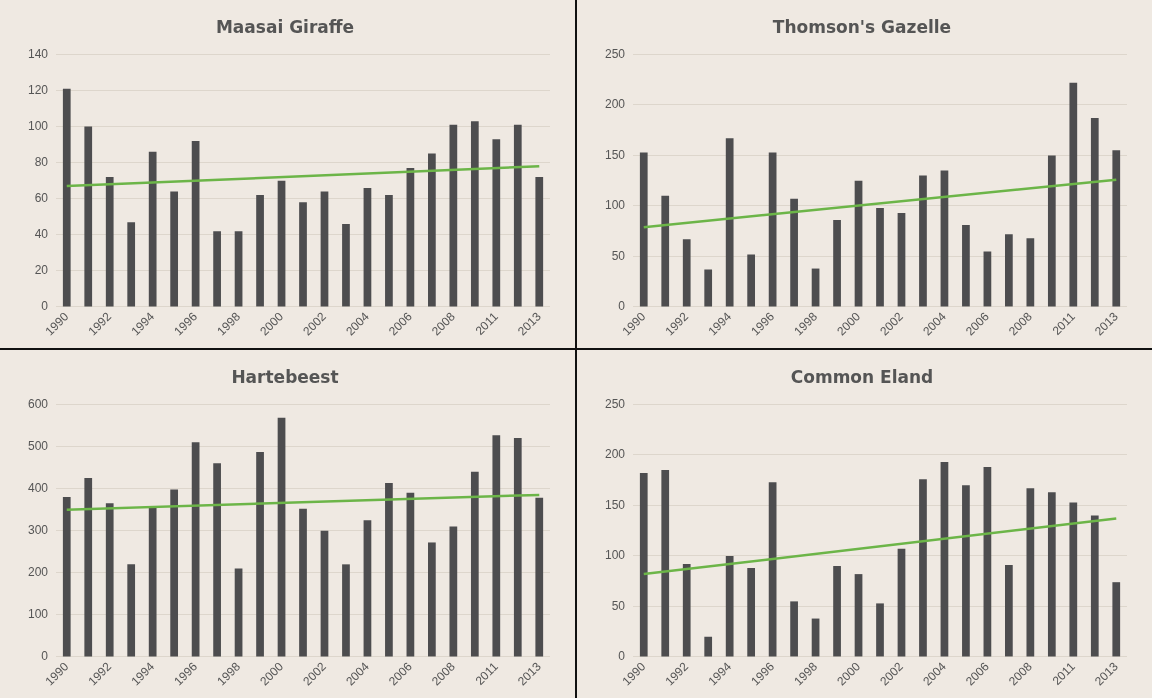 The image size is (1153, 700). I want to click on chart-title: Common Eland, so click(862, 376).